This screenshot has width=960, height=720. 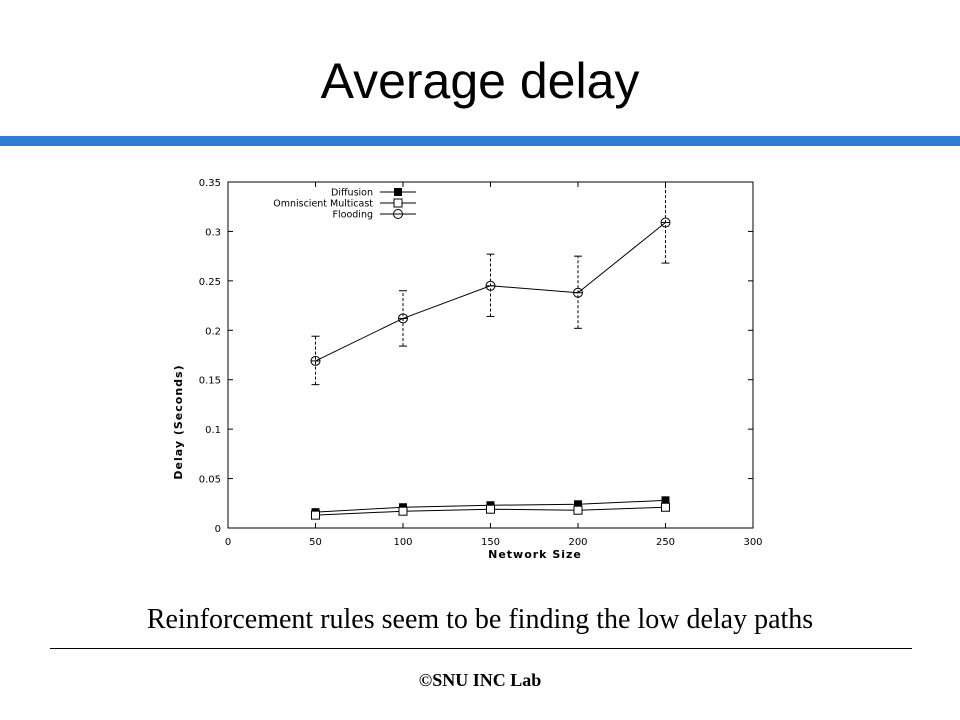 What do you see at coordinates (210, 183) in the screenshot?
I see `y-tick-label: 0.35` at bounding box center [210, 183].